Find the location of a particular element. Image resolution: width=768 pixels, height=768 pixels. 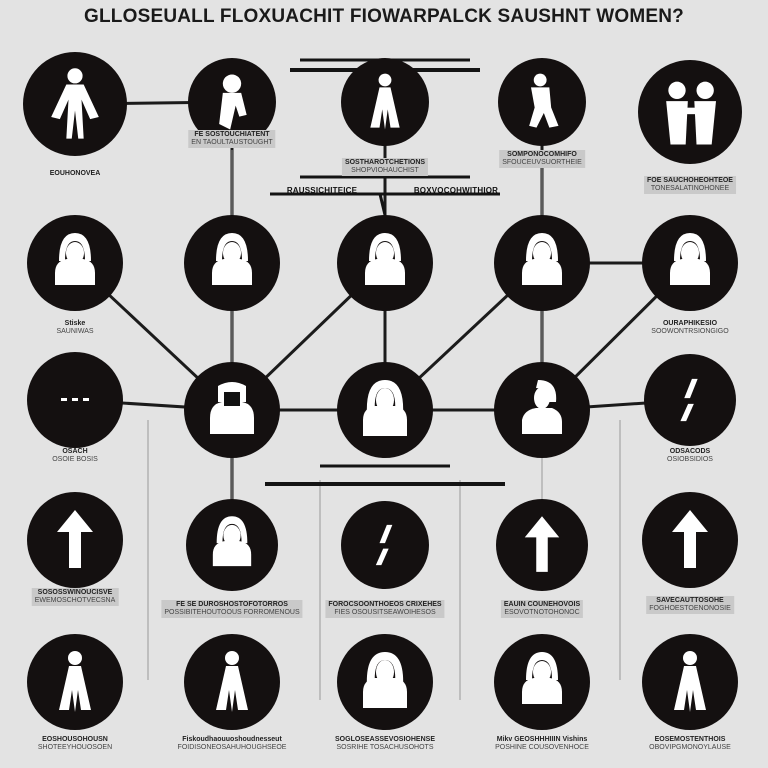

node-sublabel-text: SOOWONTRSIONGIGO is located at coordinates (690, 331).